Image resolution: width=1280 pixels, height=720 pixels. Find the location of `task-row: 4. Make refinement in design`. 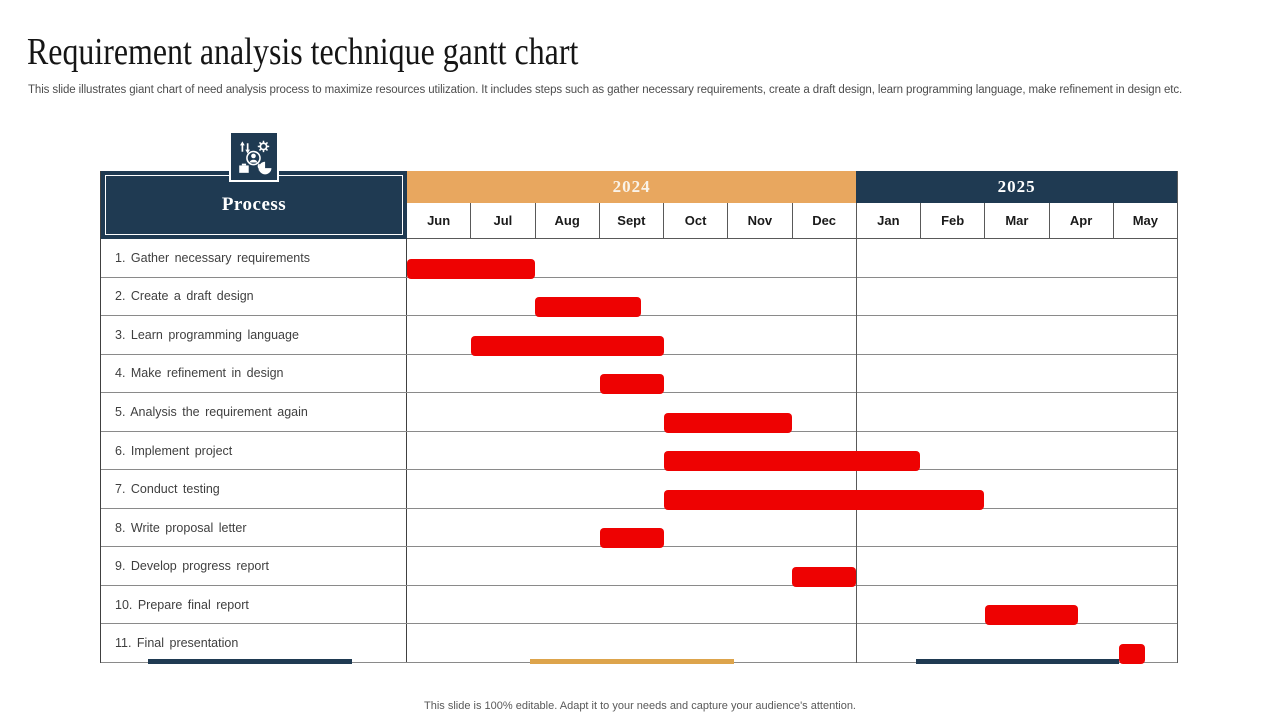

task-row: 4. Make refinement in design is located at coordinates (639, 374).